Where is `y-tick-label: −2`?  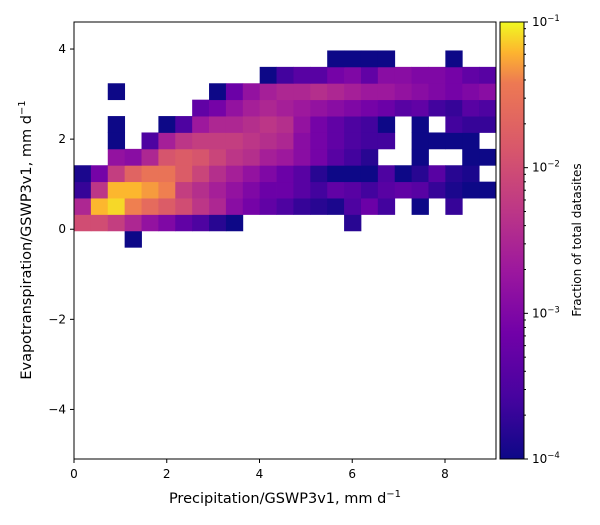 y-tick-label: −2 is located at coordinates (57, 319).